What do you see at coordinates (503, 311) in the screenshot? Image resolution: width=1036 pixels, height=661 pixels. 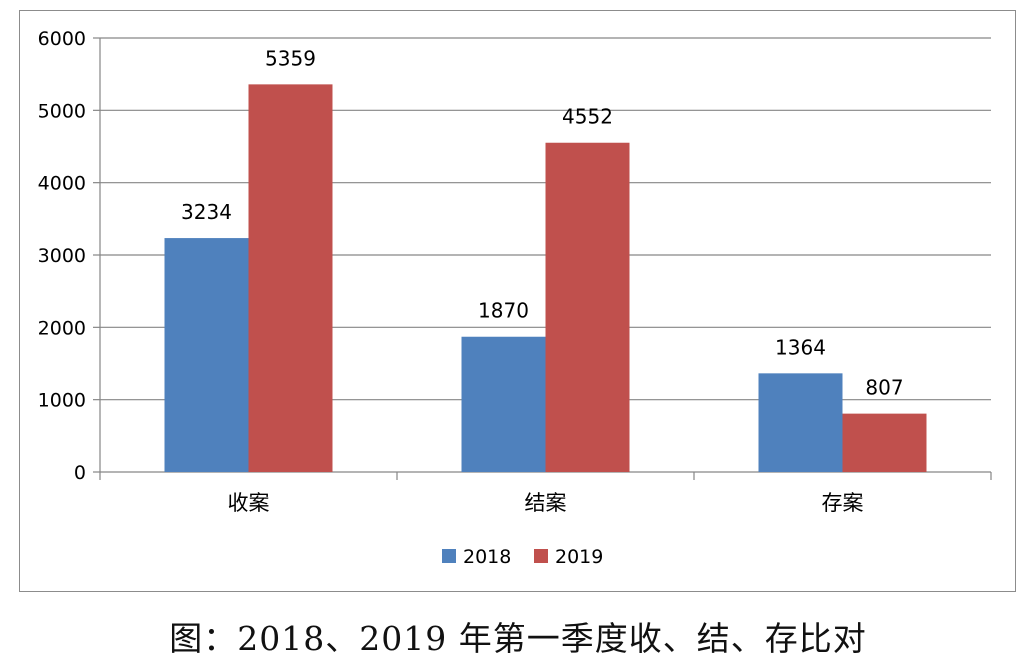 I see `data-label: 1870` at bounding box center [503, 311].